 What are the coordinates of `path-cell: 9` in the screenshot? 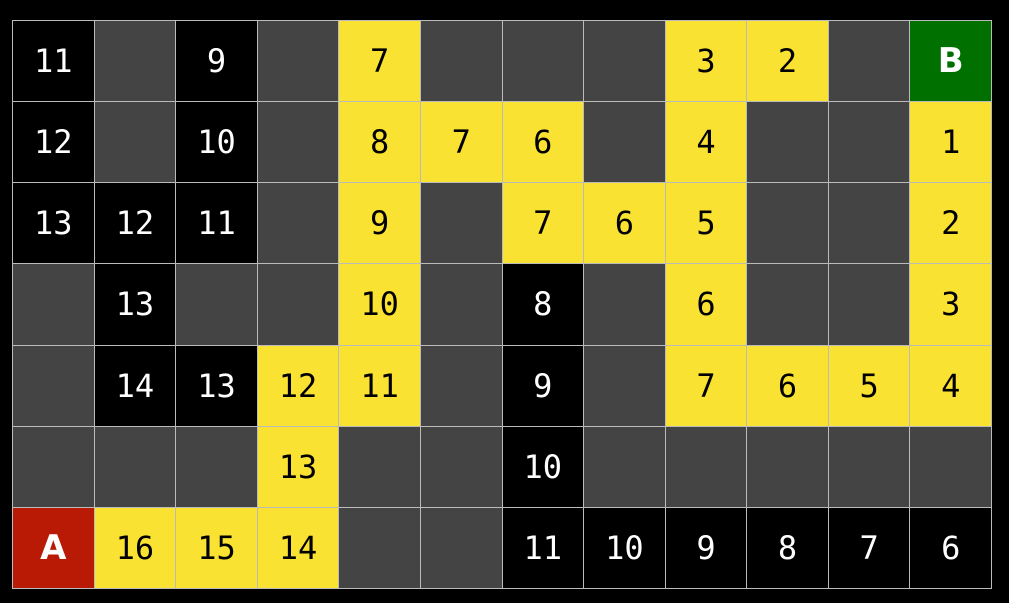 It's located at (380, 224).